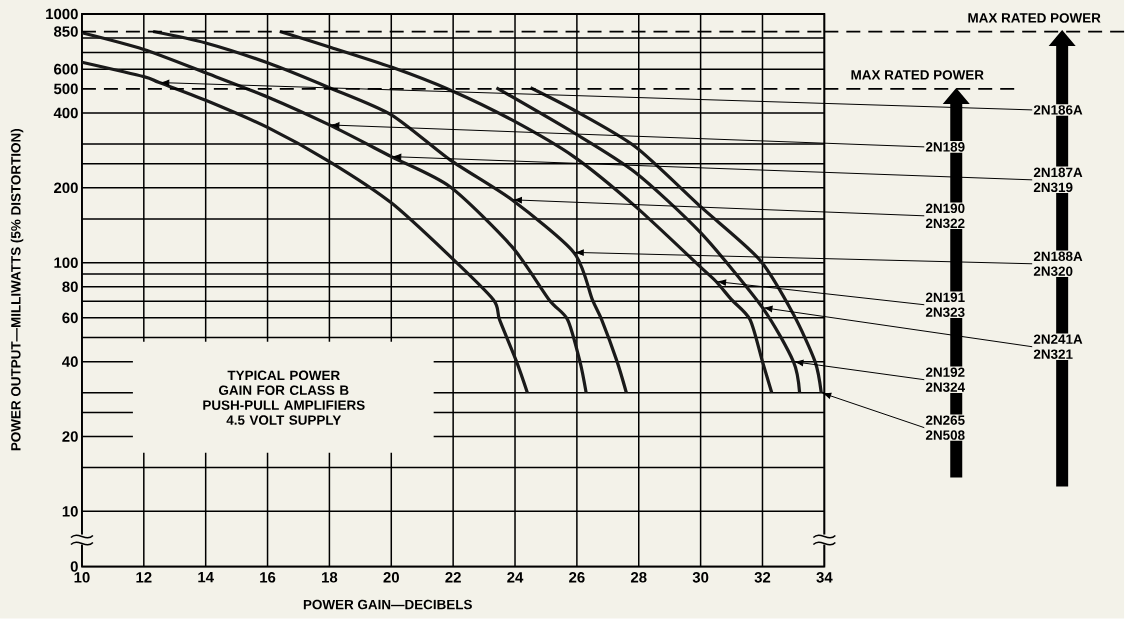 The height and width of the screenshot is (619, 1125). Describe the element at coordinates (70, 437) in the screenshot. I see `y-tick-label: 20` at that location.